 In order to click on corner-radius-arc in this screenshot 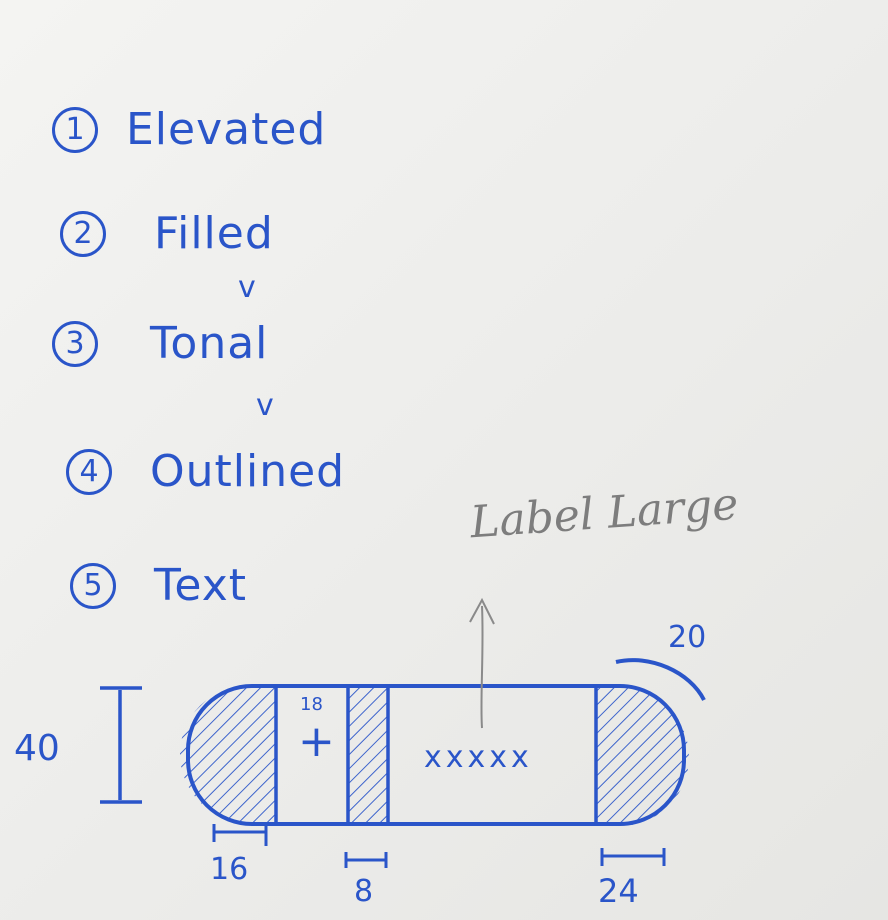, I will do `click(660, 679)`.